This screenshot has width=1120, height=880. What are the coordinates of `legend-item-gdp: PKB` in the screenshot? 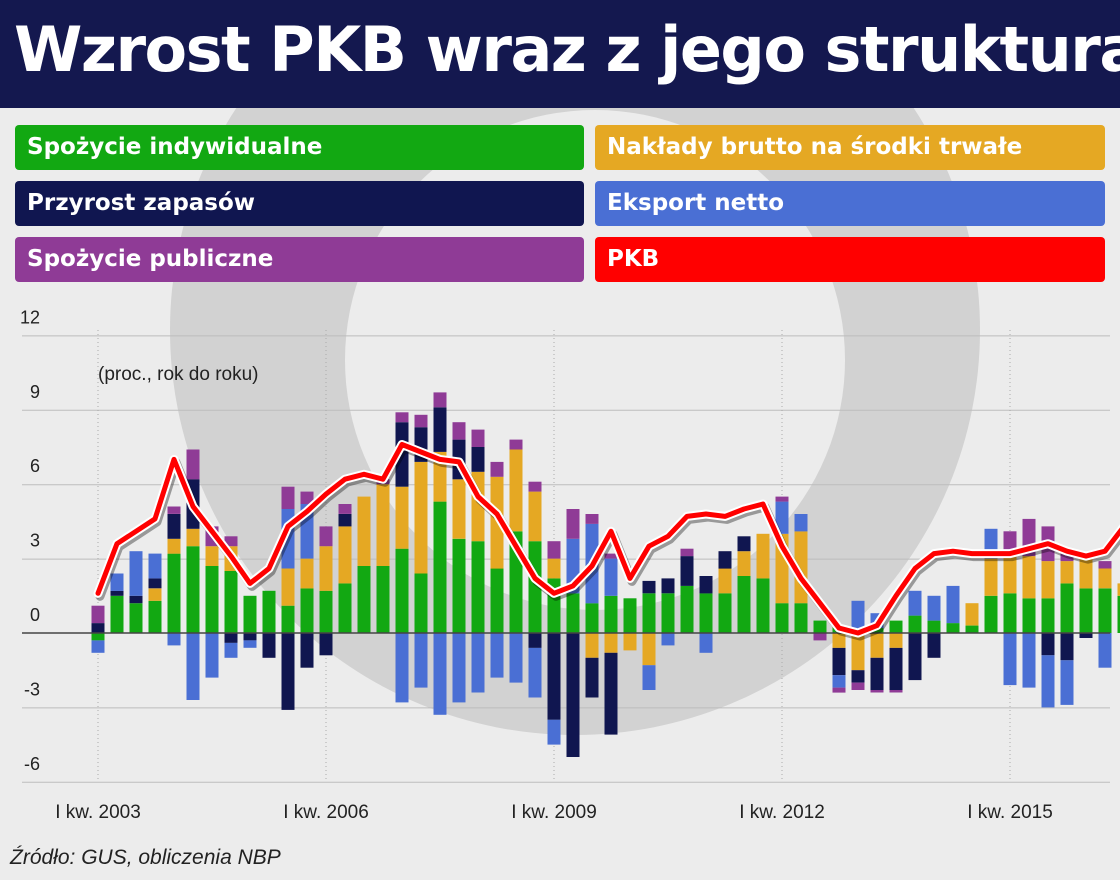 It's located at (850, 259).